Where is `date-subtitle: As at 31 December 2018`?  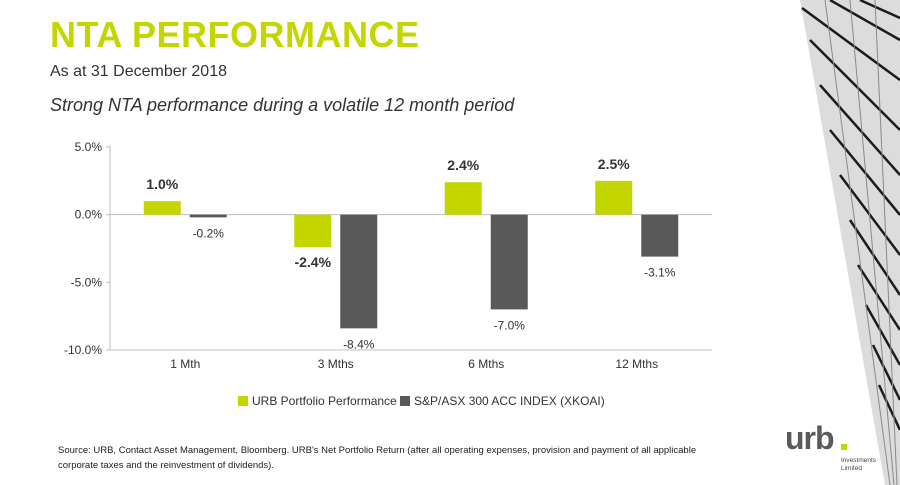 date-subtitle: As at 31 December 2018 is located at coordinates (138, 71).